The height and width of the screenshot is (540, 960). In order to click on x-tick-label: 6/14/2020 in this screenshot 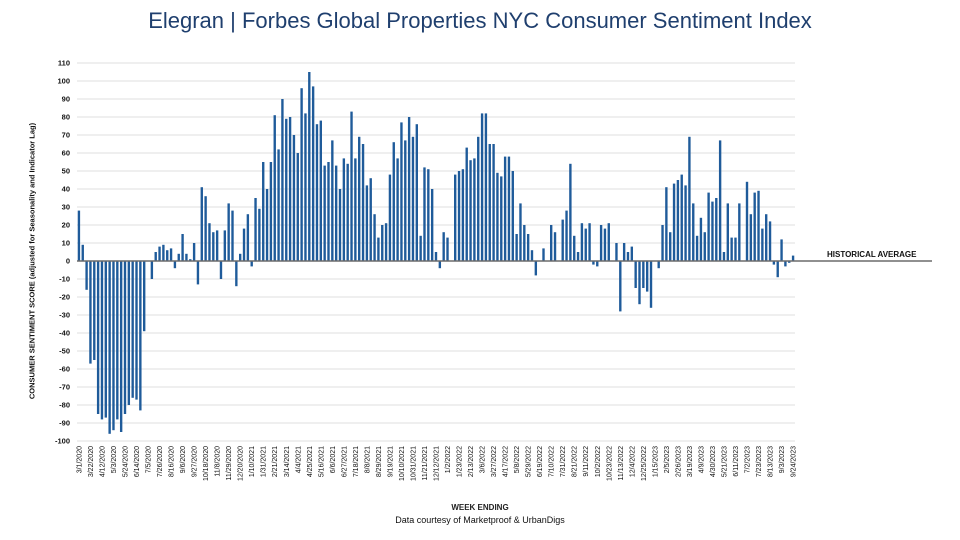, I will do `click(137, 461)`.